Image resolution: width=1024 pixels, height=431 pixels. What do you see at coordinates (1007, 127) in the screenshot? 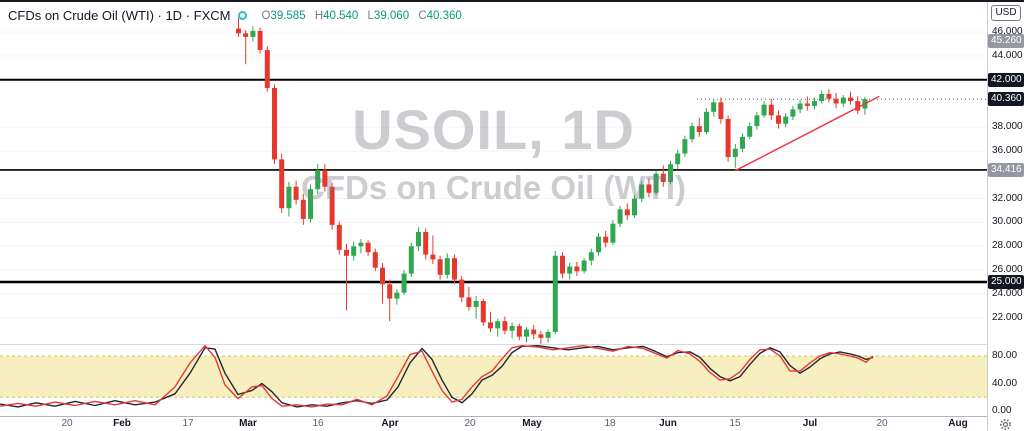
I see `price-axis-label: 38.000` at bounding box center [1007, 127].